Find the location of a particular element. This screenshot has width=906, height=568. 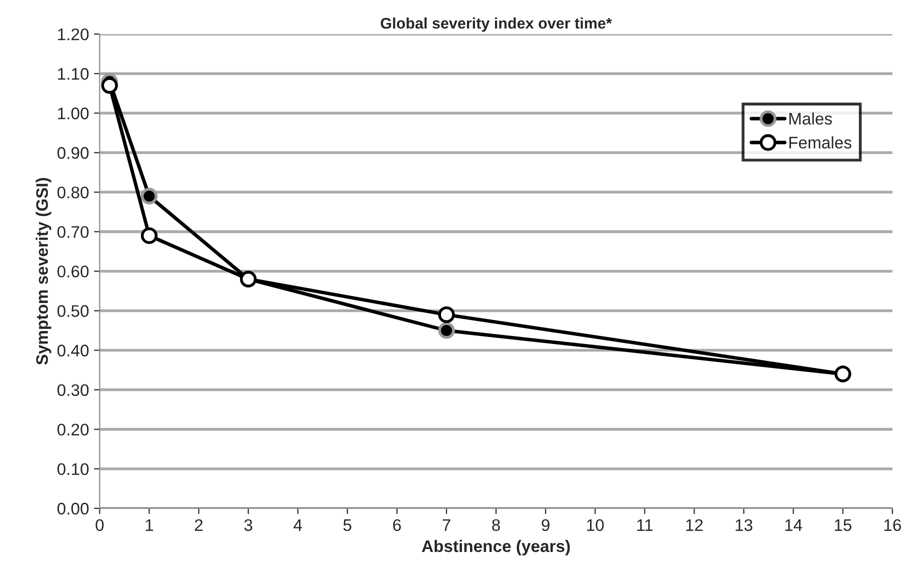

x-tick-label: 4 is located at coordinates (298, 525).